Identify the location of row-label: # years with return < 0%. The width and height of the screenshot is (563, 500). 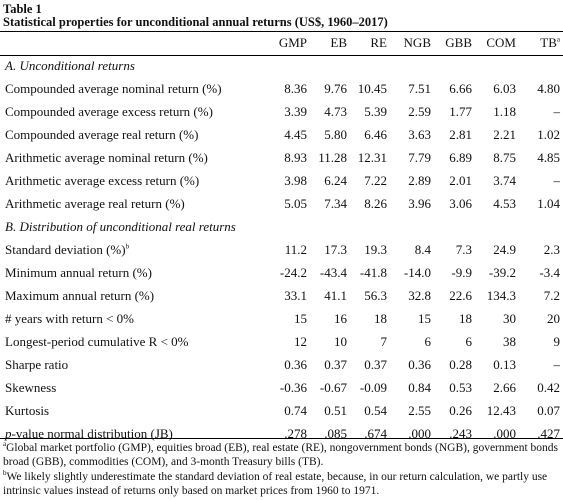
(130, 318).